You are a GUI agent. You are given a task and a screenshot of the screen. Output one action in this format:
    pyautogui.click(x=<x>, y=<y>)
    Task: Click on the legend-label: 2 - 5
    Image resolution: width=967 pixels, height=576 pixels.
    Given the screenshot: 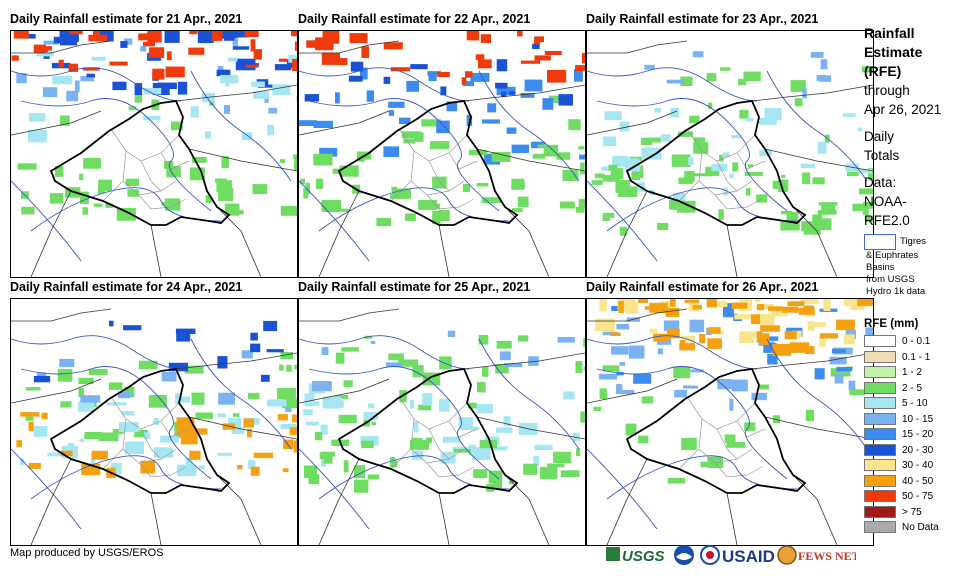 What is the action you would take?
    pyautogui.click(x=912, y=388)
    